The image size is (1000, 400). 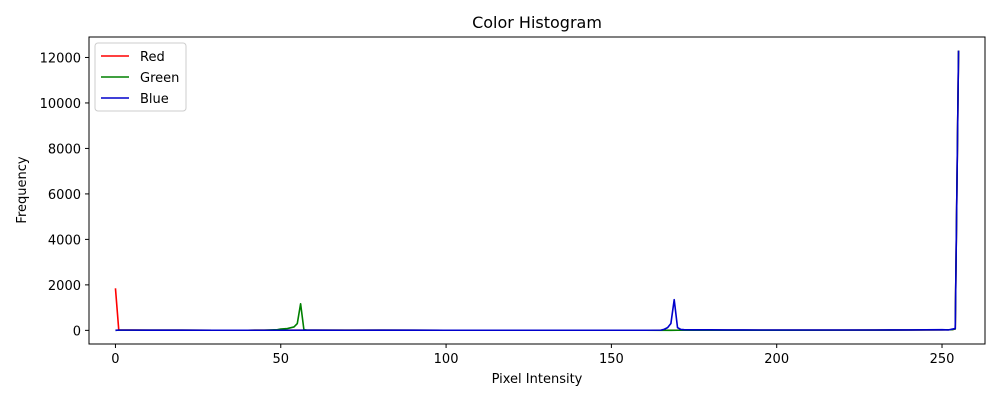 What do you see at coordinates (77, 331) in the screenshot?
I see `y-tick-label: 0` at bounding box center [77, 331].